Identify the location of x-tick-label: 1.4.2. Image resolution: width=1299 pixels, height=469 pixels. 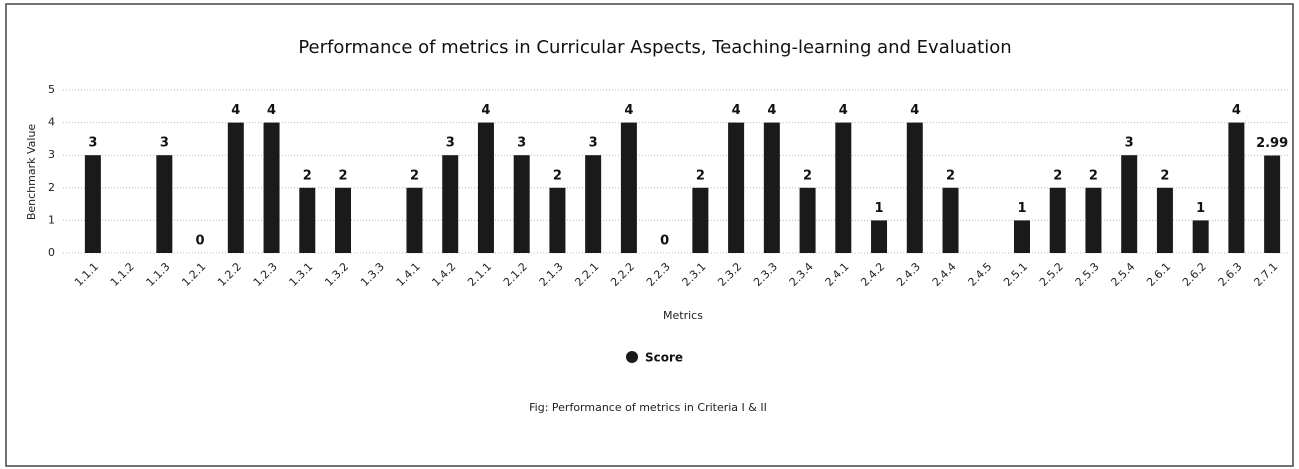
(443, 274).